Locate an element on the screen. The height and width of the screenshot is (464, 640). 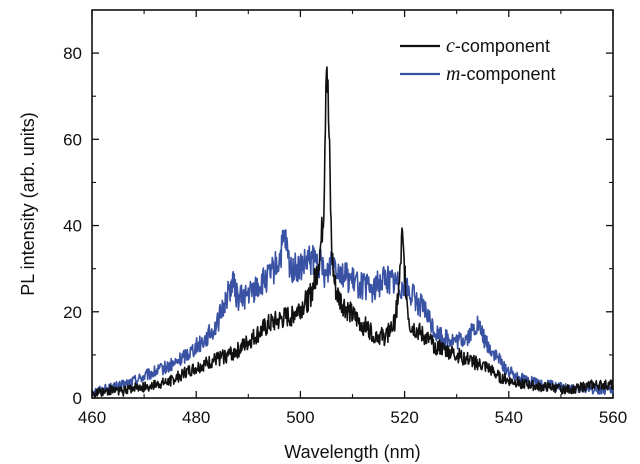
x-tick-label: 460 is located at coordinates (92, 417).